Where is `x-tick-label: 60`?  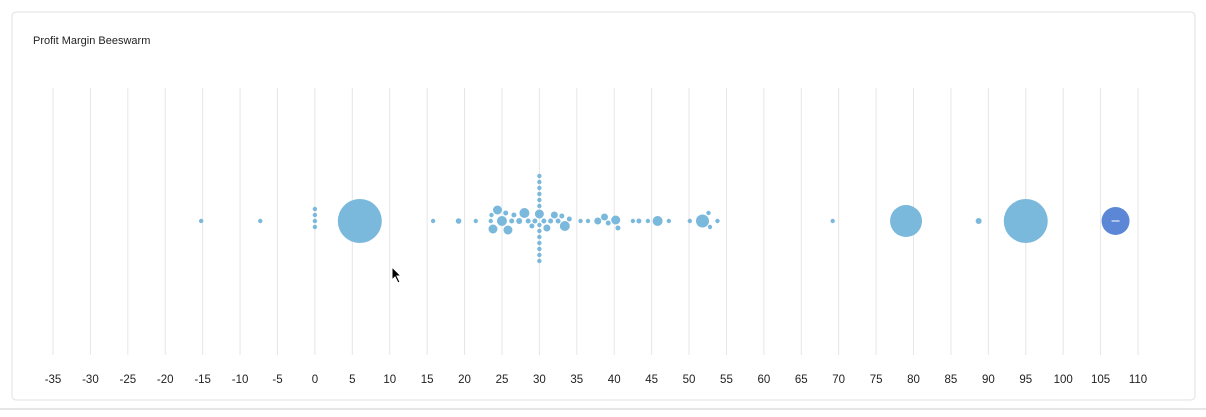 x-tick-label: 60 is located at coordinates (763, 380).